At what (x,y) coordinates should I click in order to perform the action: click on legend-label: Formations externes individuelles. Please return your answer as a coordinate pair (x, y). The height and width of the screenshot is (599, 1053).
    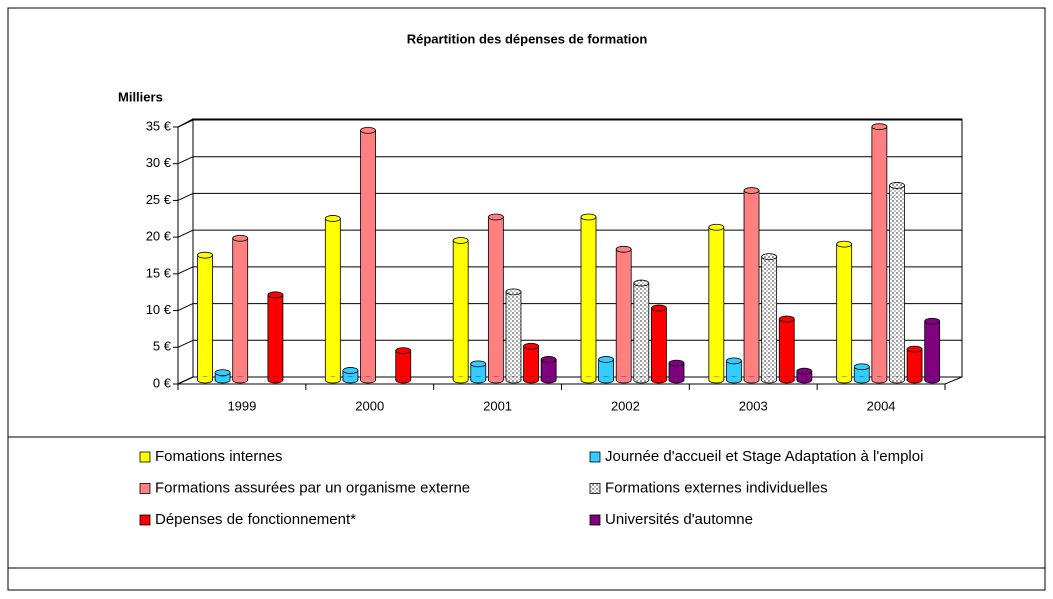
    Looking at the image, I should click on (716, 487).